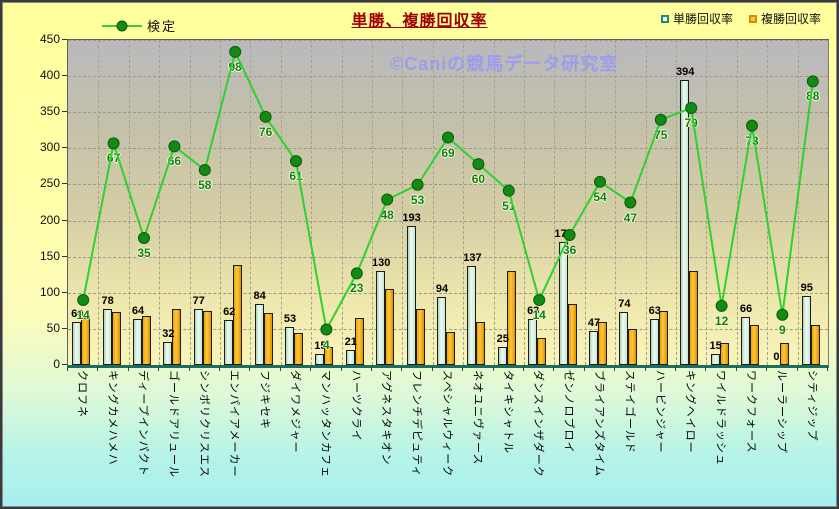 The height and width of the screenshot is (509, 839). I want to click on win-bar-value-label: 25, so click(502, 339).